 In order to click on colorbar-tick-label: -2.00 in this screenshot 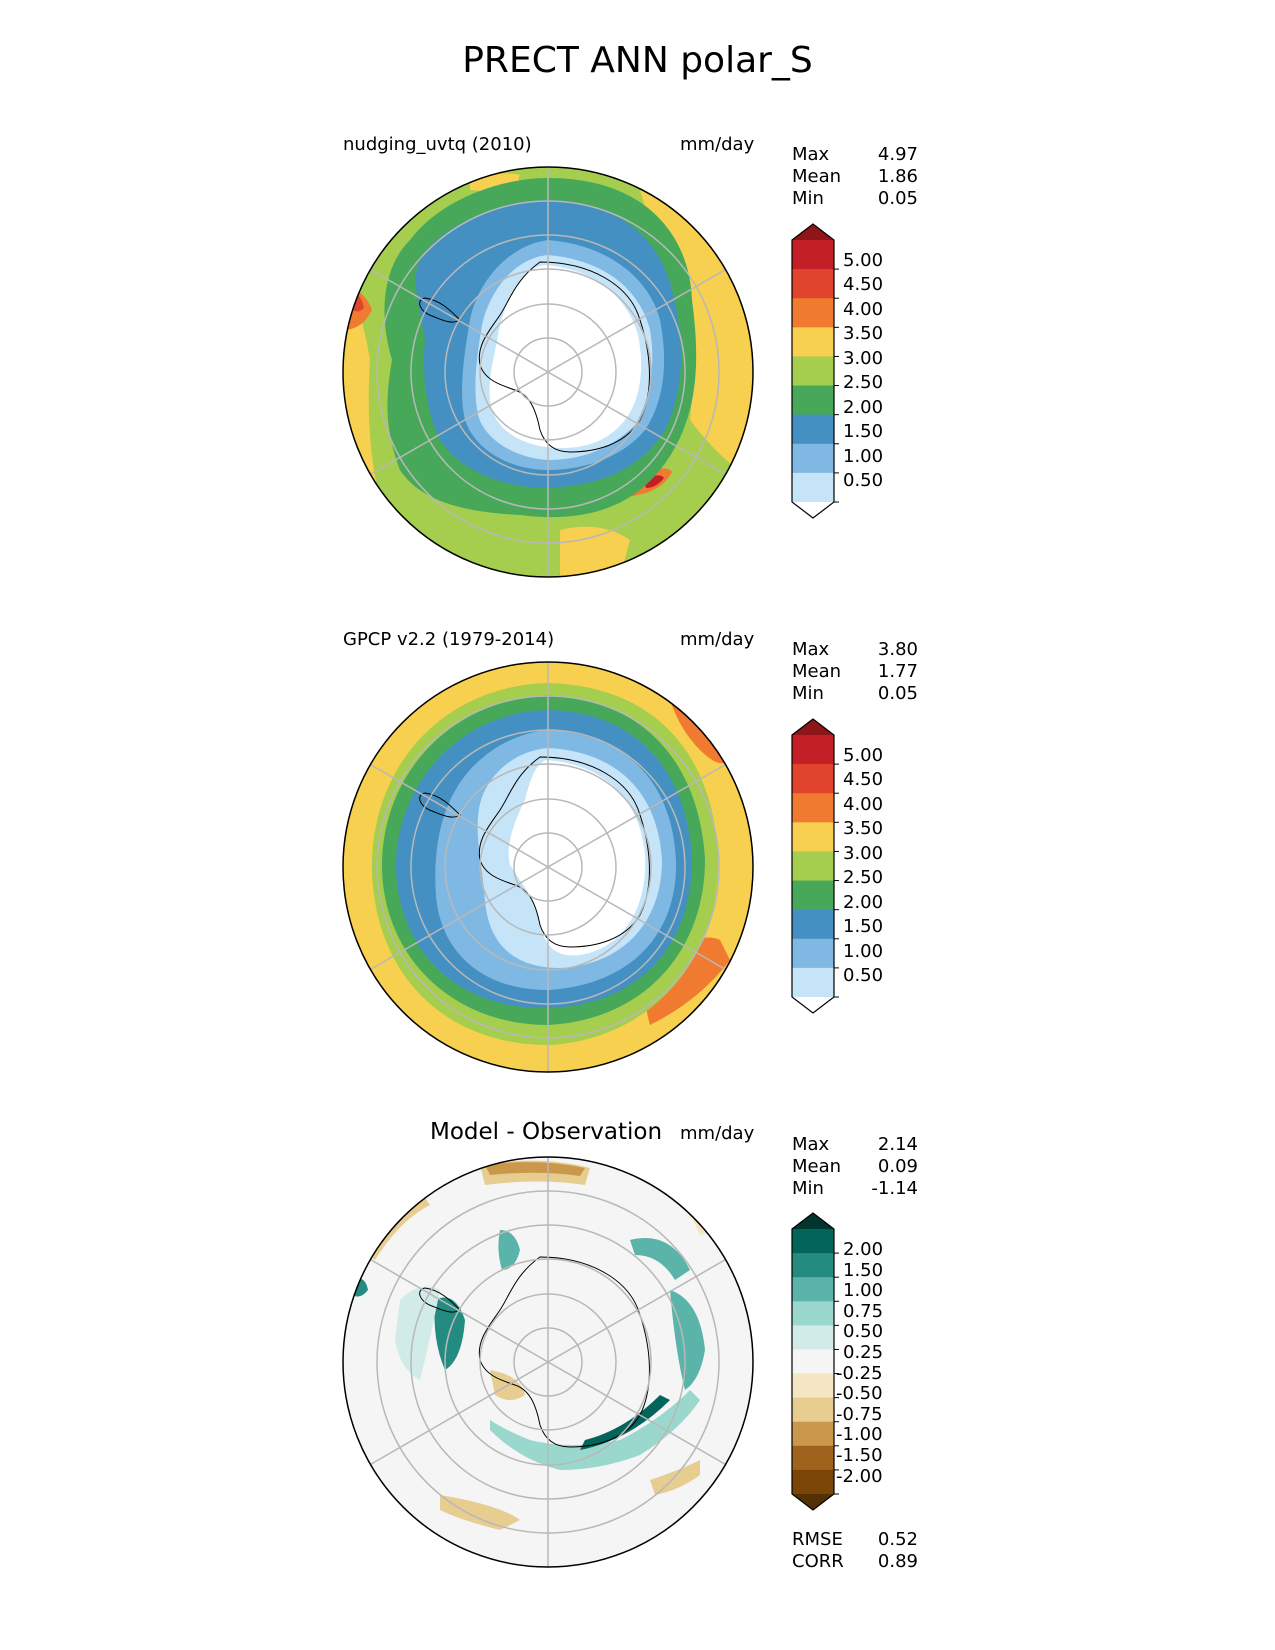, I will do `click(859, 1476)`.